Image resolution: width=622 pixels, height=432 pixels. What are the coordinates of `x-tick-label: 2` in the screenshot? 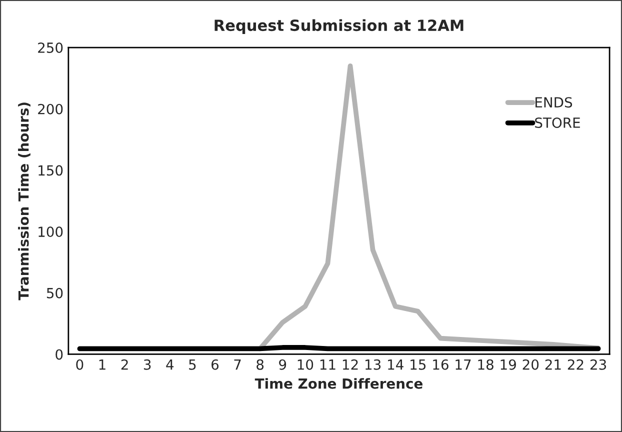 It's located at (124, 364).